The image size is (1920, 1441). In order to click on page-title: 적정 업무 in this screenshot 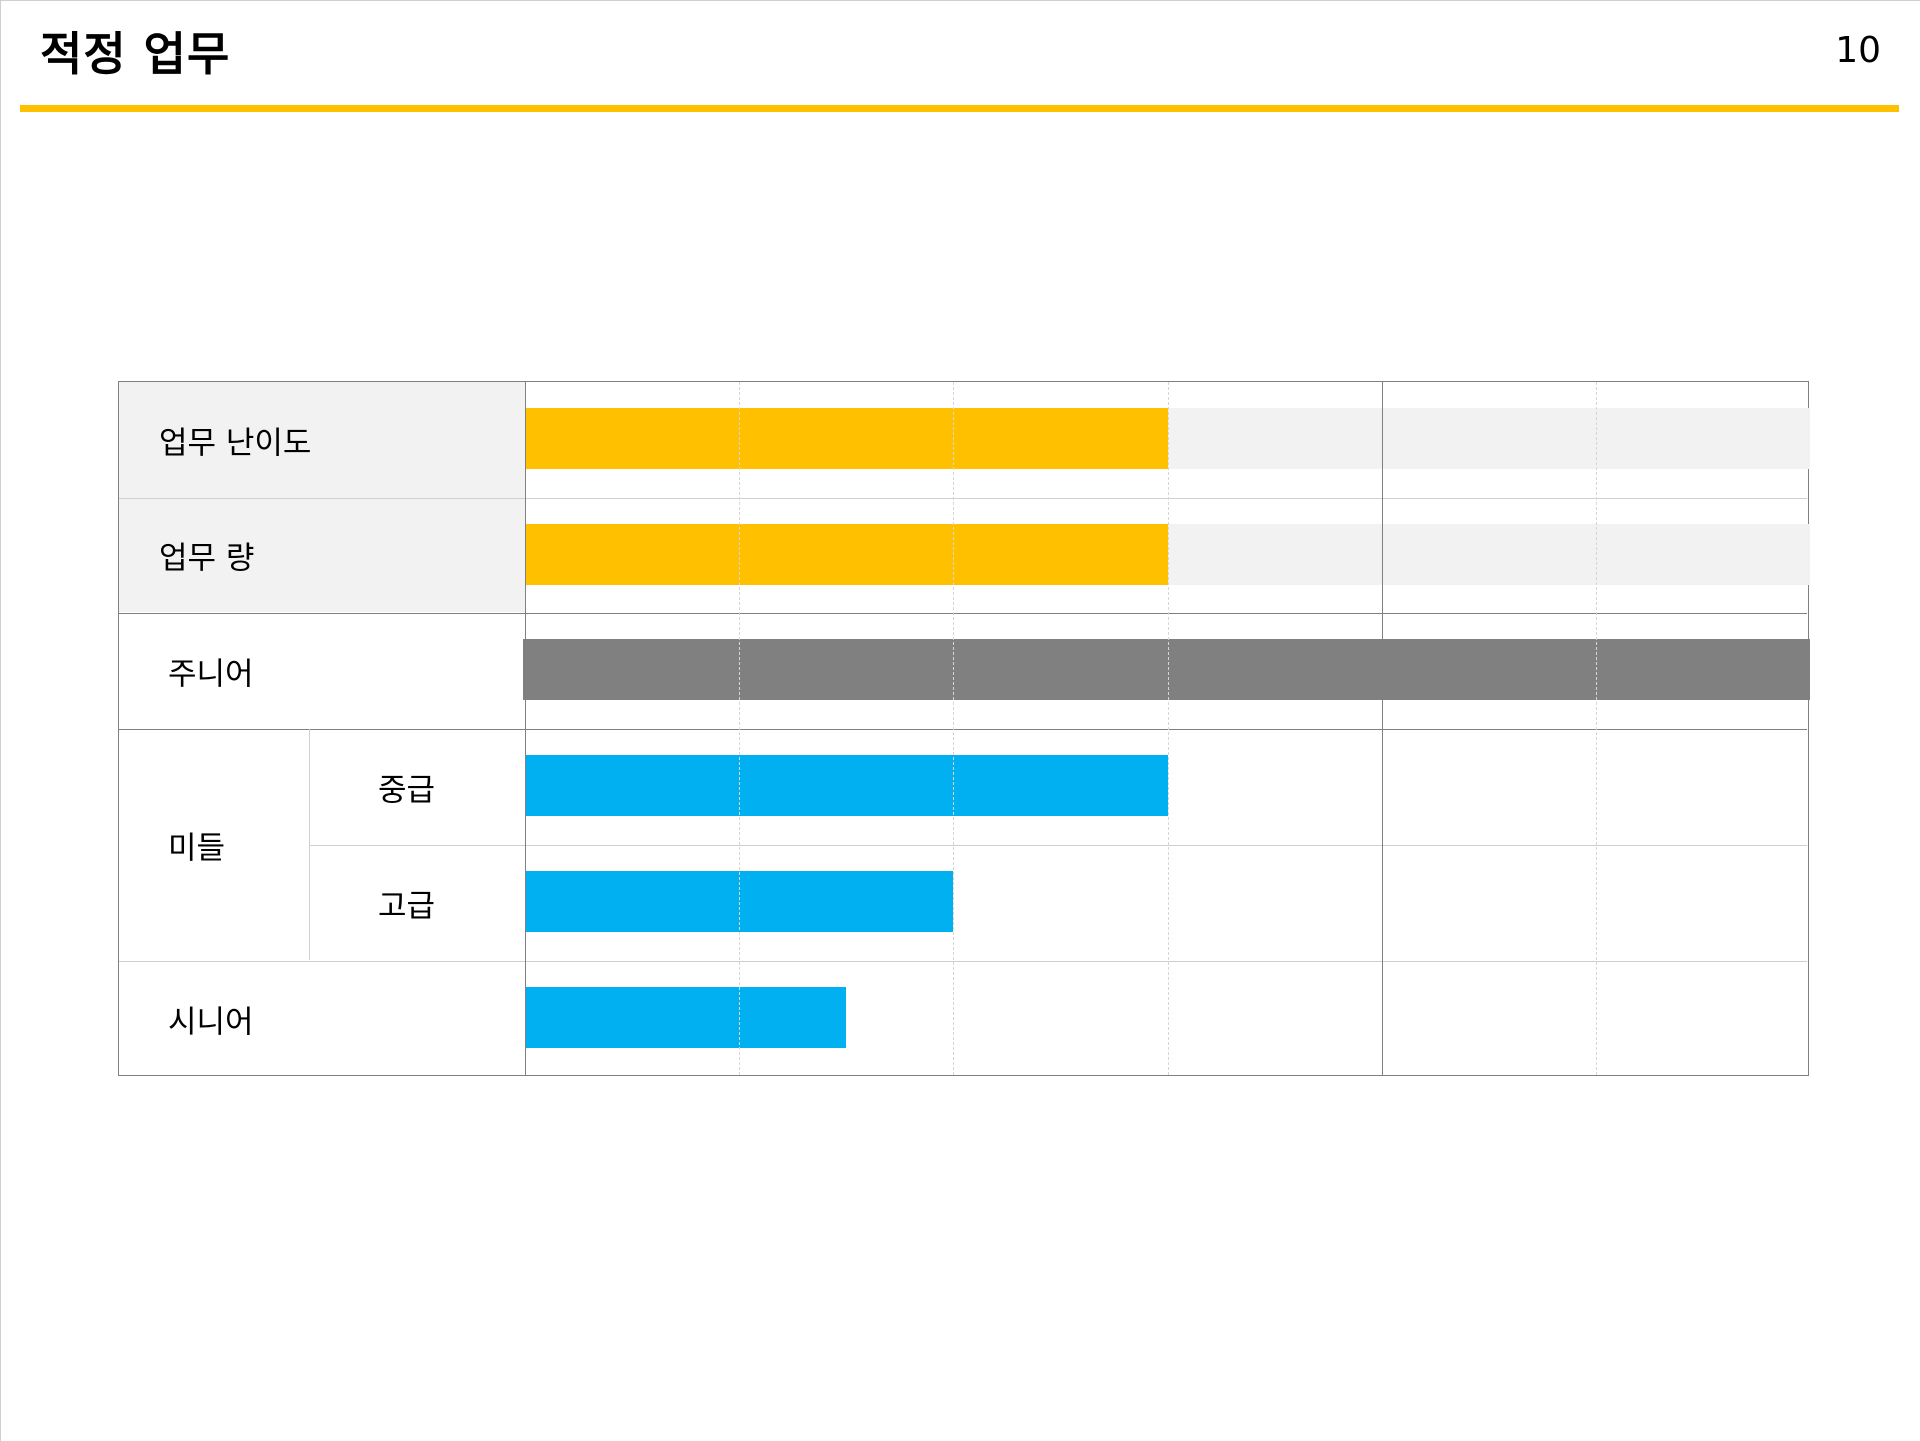, I will do `click(135, 54)`.